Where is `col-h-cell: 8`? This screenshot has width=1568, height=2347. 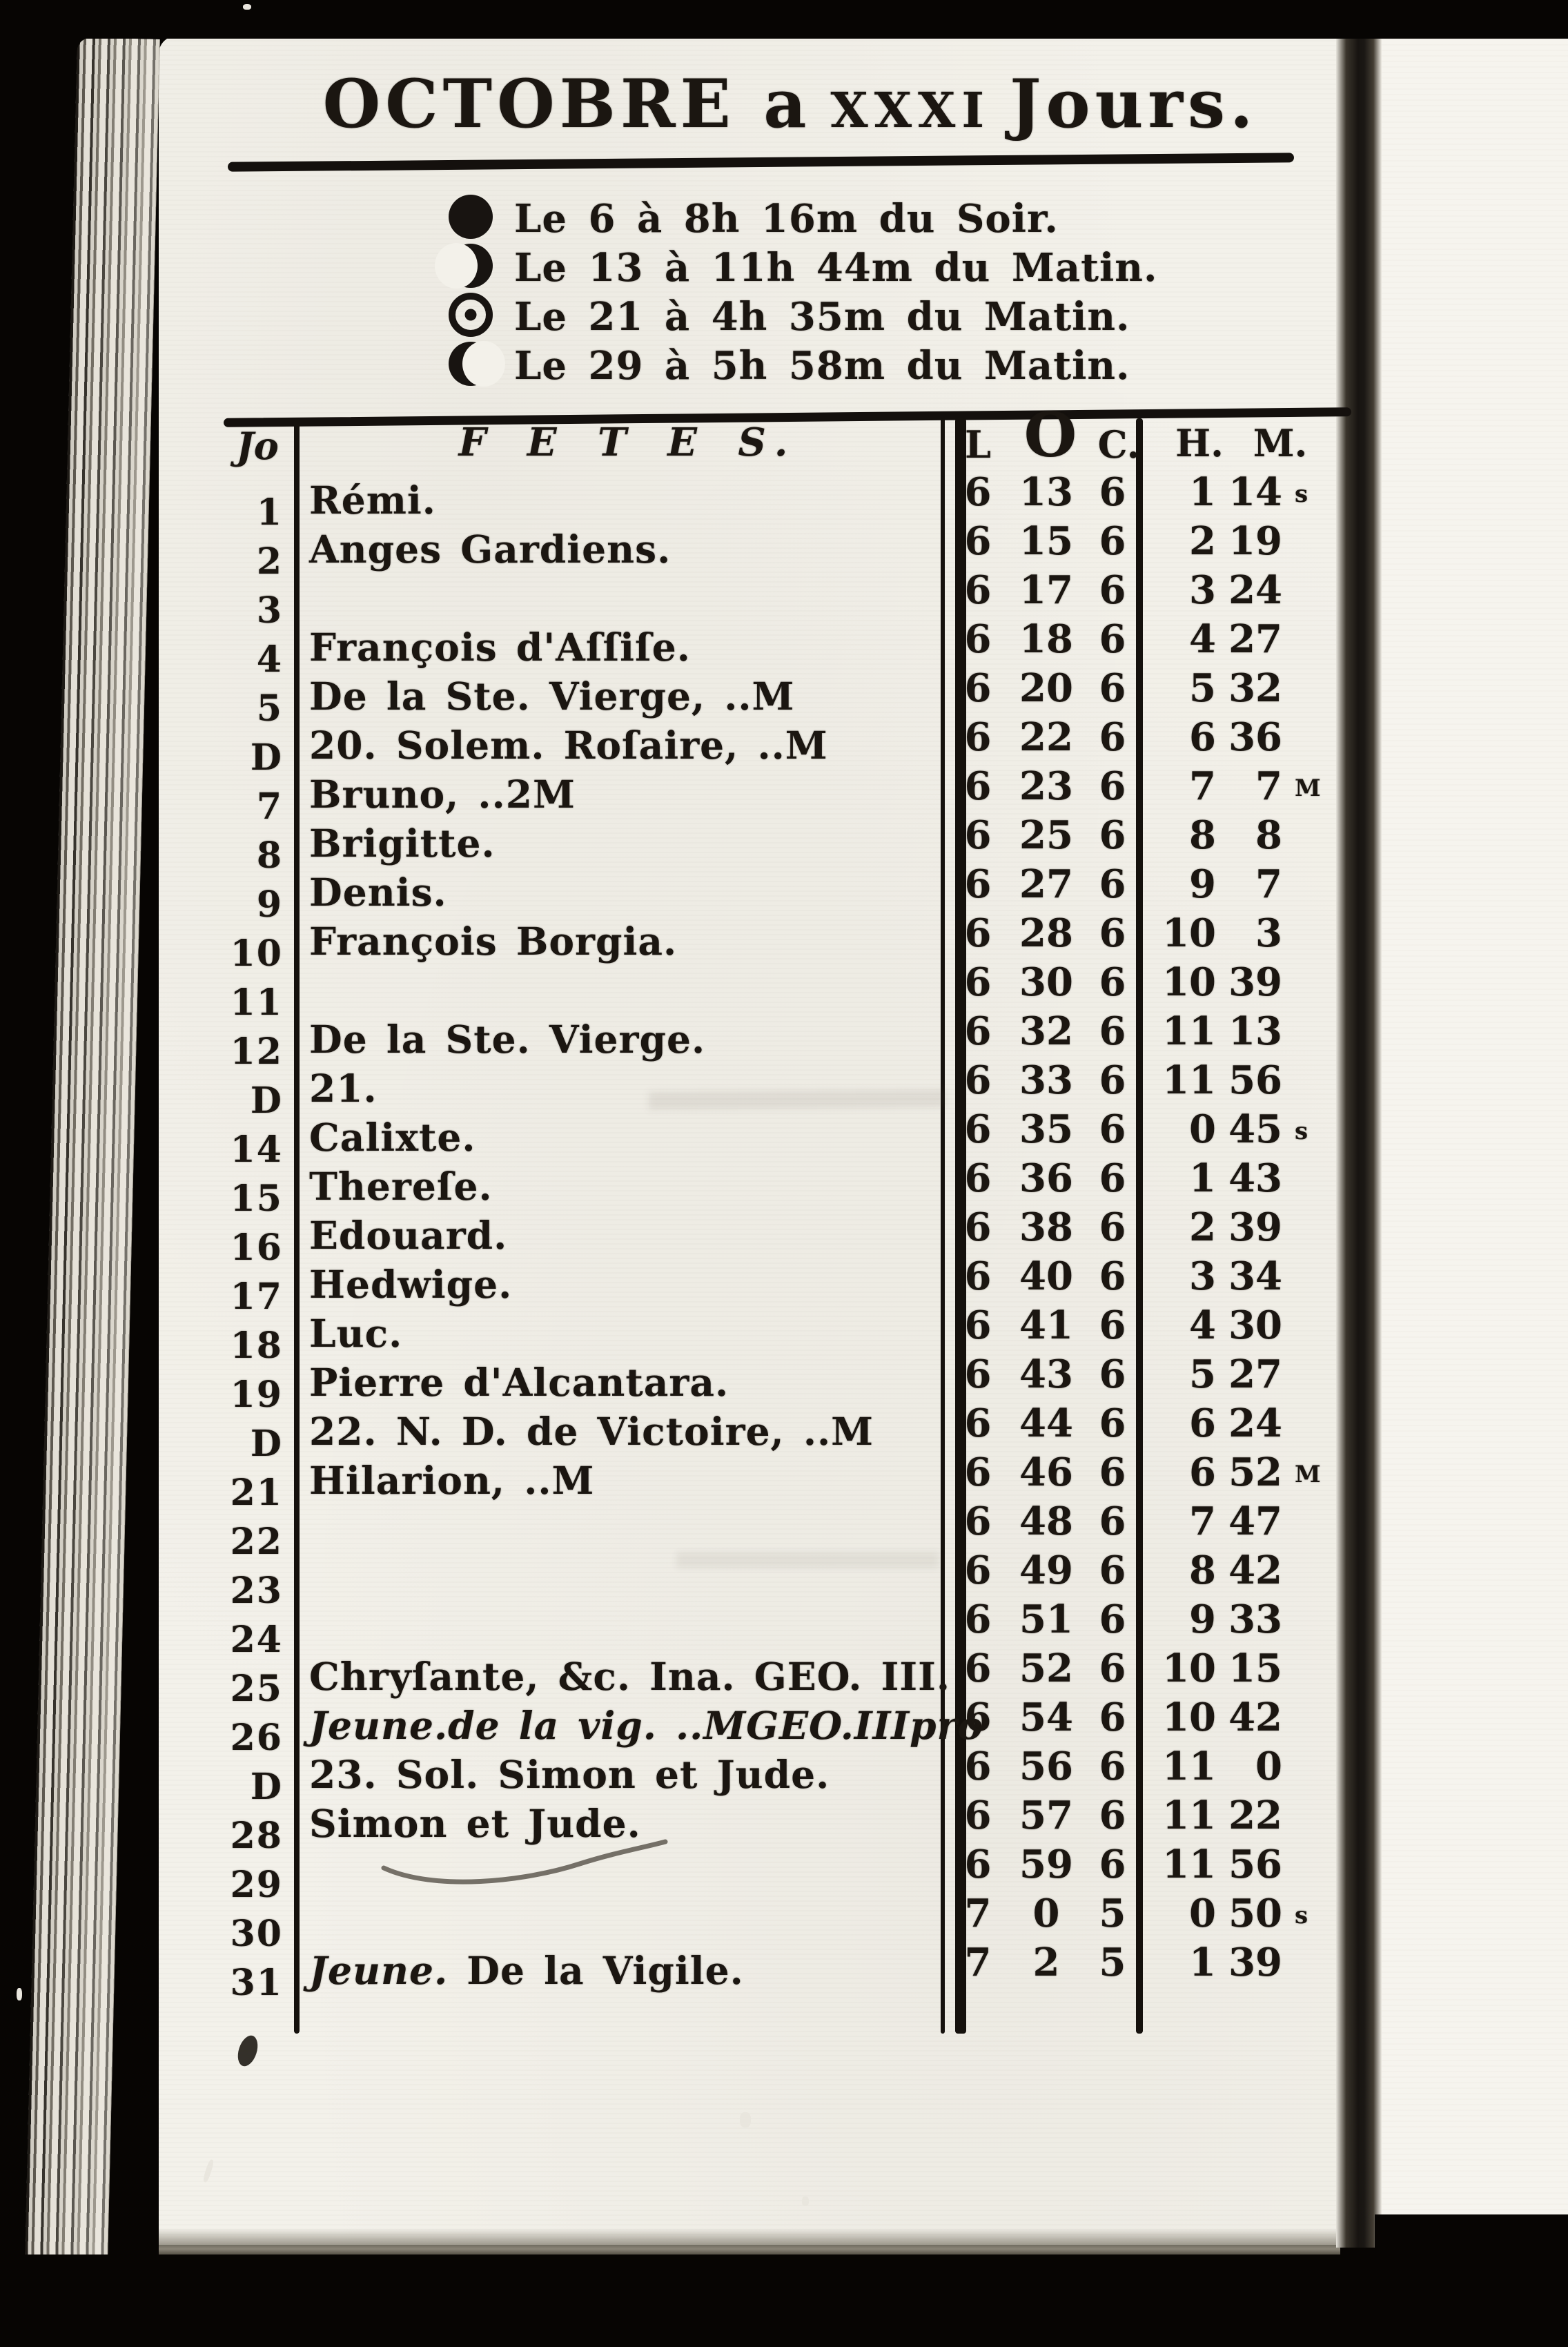 col-h-cell: 8 is located at coordinates (1202, 835).